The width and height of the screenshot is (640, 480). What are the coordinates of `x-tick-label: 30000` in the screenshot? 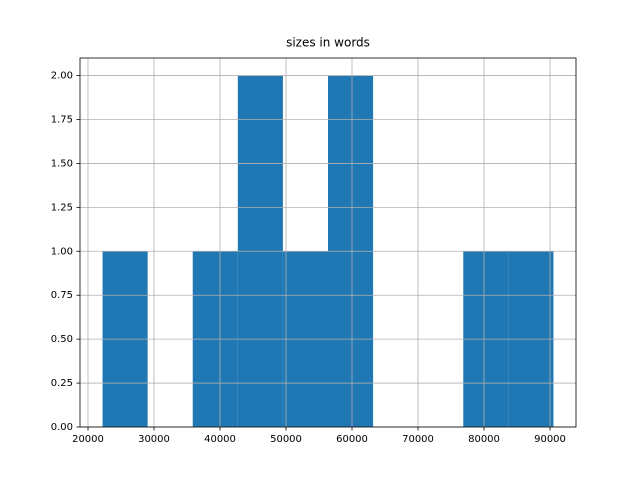 It's located at (154, 439).